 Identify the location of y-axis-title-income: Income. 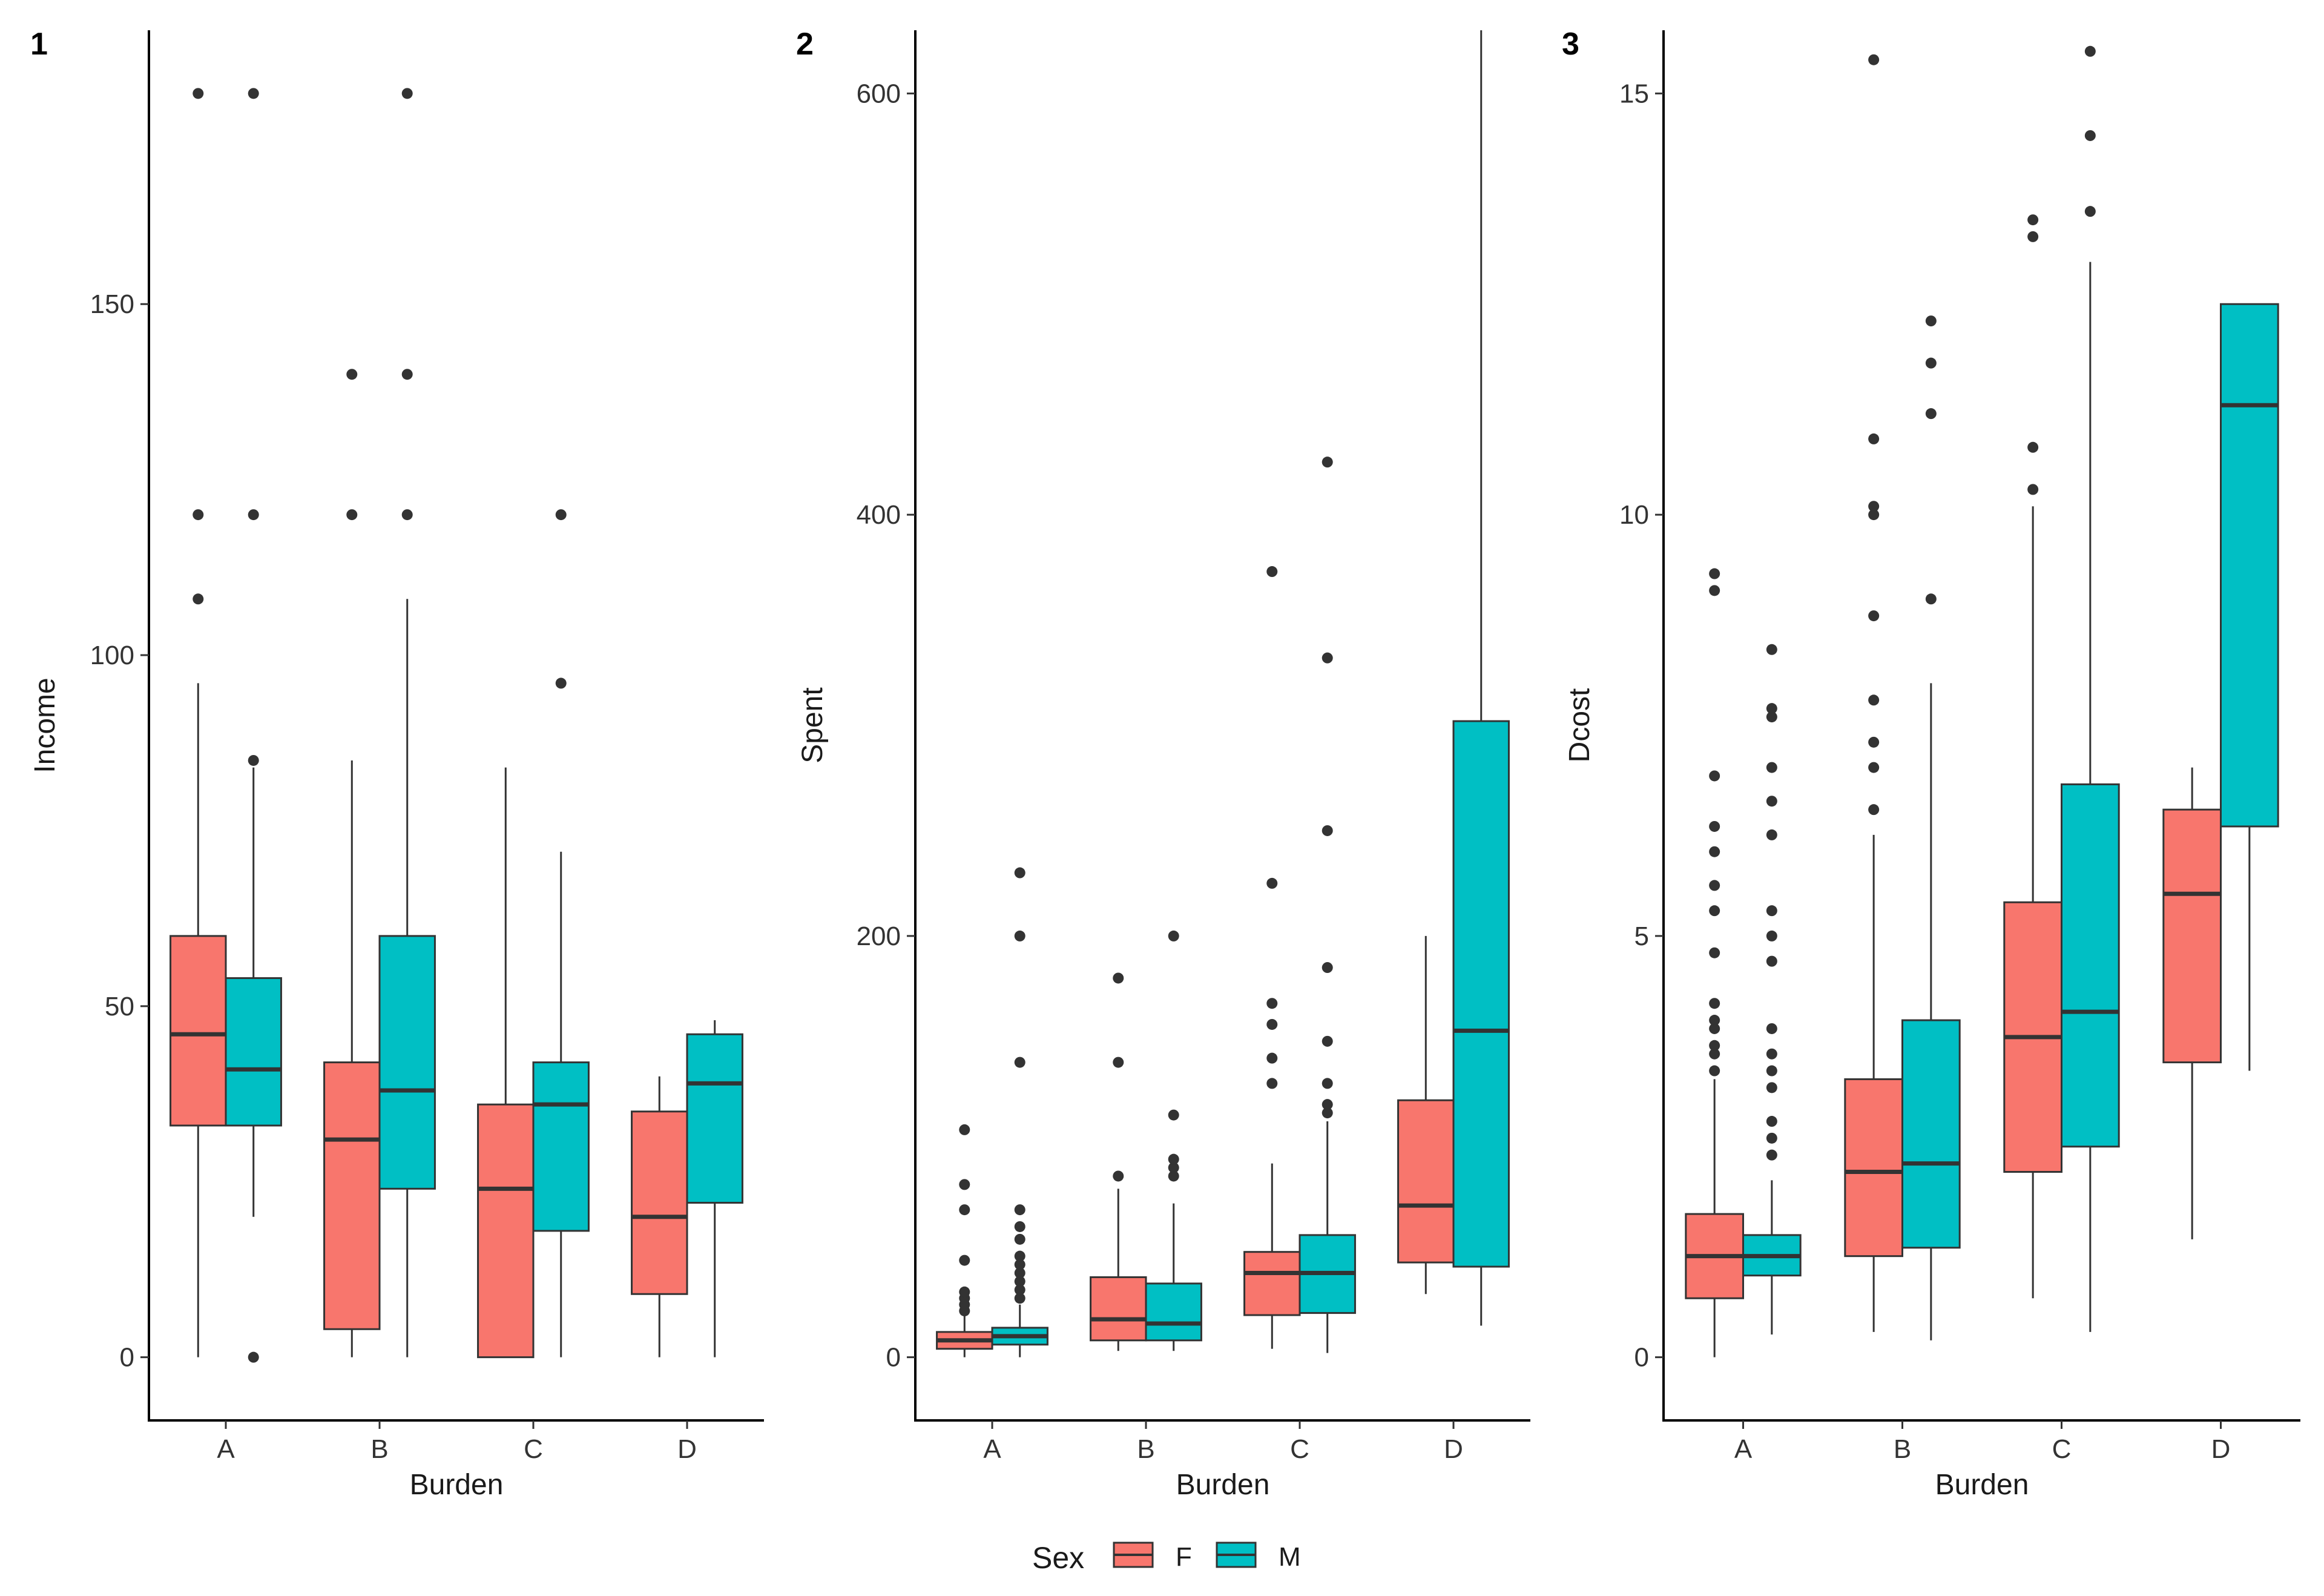
(45, 725).